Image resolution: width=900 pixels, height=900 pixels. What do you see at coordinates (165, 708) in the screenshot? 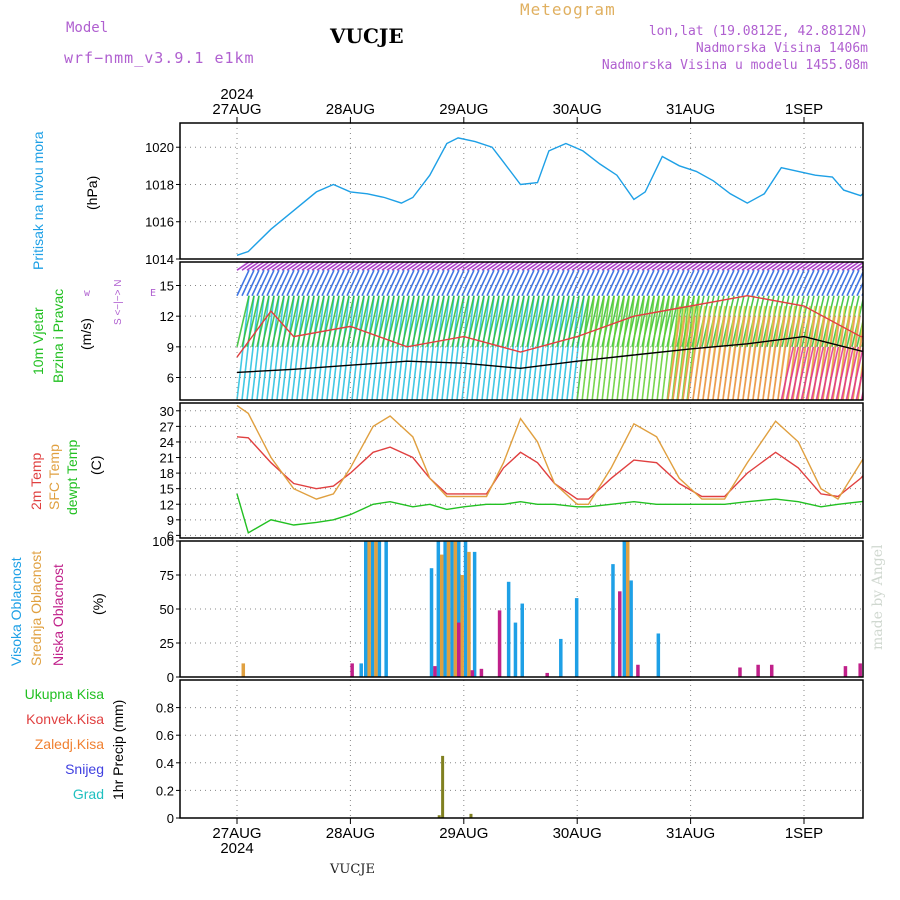
I see `y-tick-label: 0.8` at bounding box center [165, 708].